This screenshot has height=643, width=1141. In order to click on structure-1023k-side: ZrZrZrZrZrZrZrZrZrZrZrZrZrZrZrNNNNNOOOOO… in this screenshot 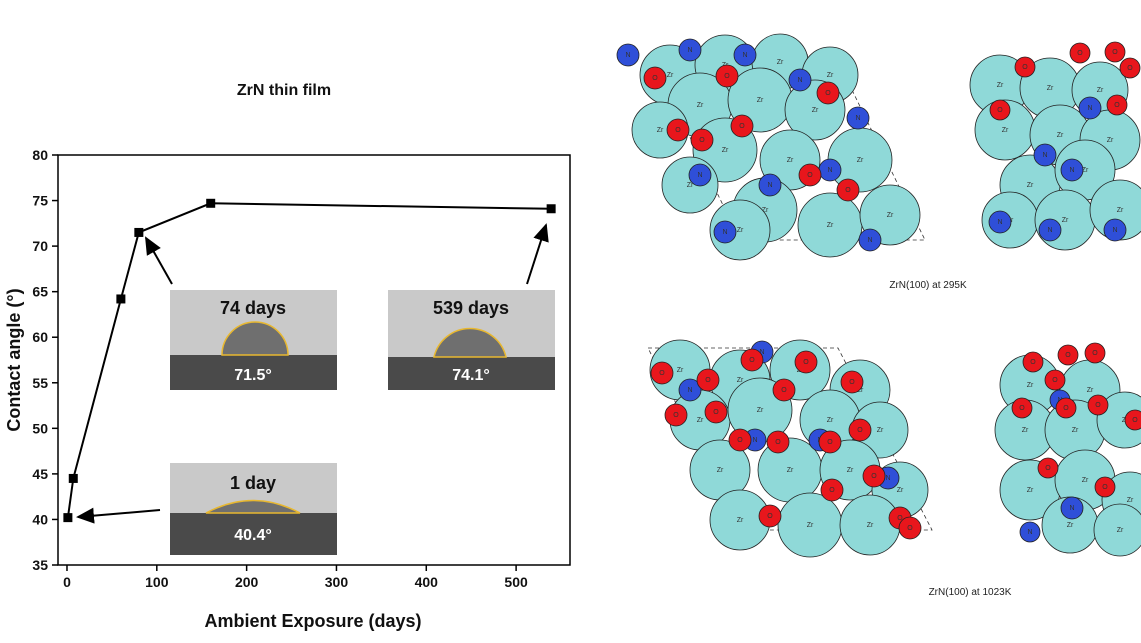, I will do `click(790, 448)`.